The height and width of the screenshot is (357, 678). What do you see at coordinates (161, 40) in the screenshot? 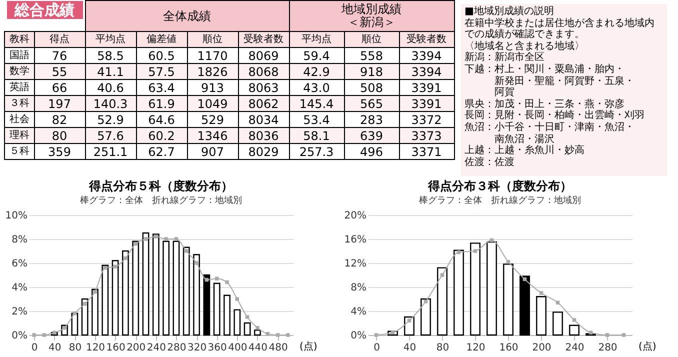
I see `x-tick-label: 偏差値` at bounding box center [161, 40].